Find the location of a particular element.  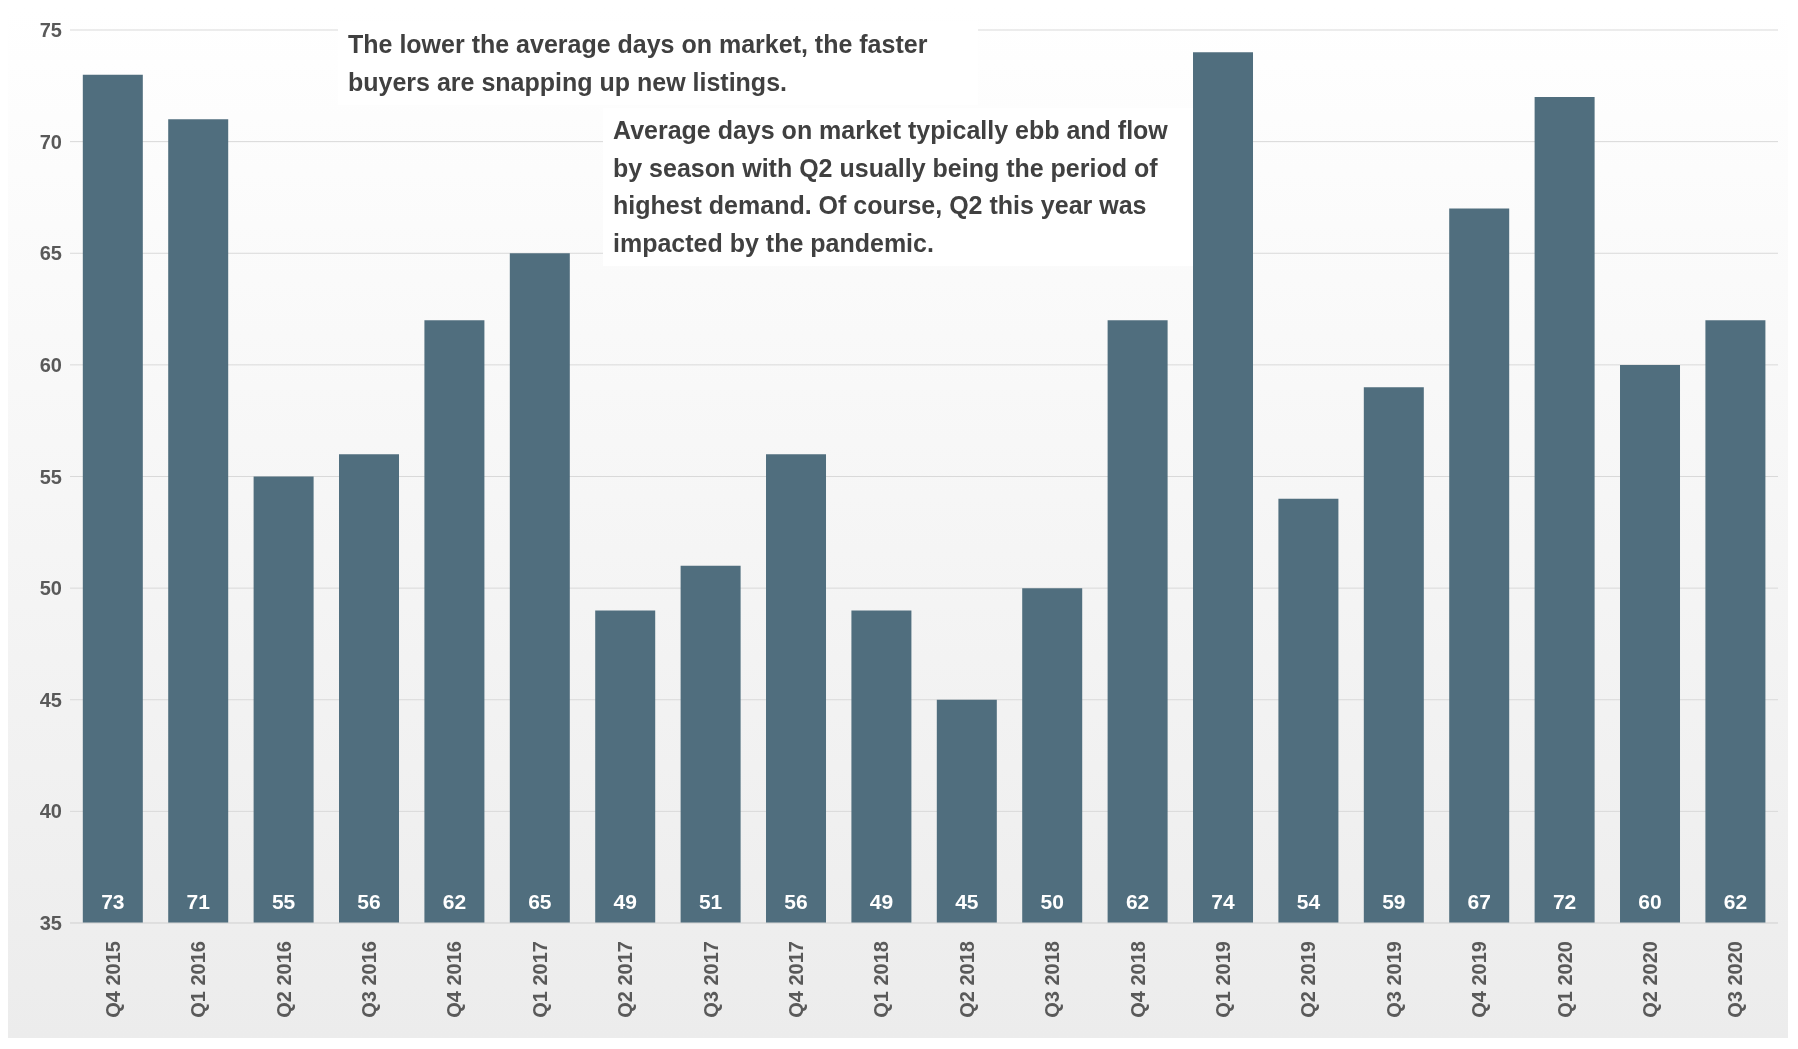

x-tick-label: Q3 2018 is located at coordinates (1052, 979).